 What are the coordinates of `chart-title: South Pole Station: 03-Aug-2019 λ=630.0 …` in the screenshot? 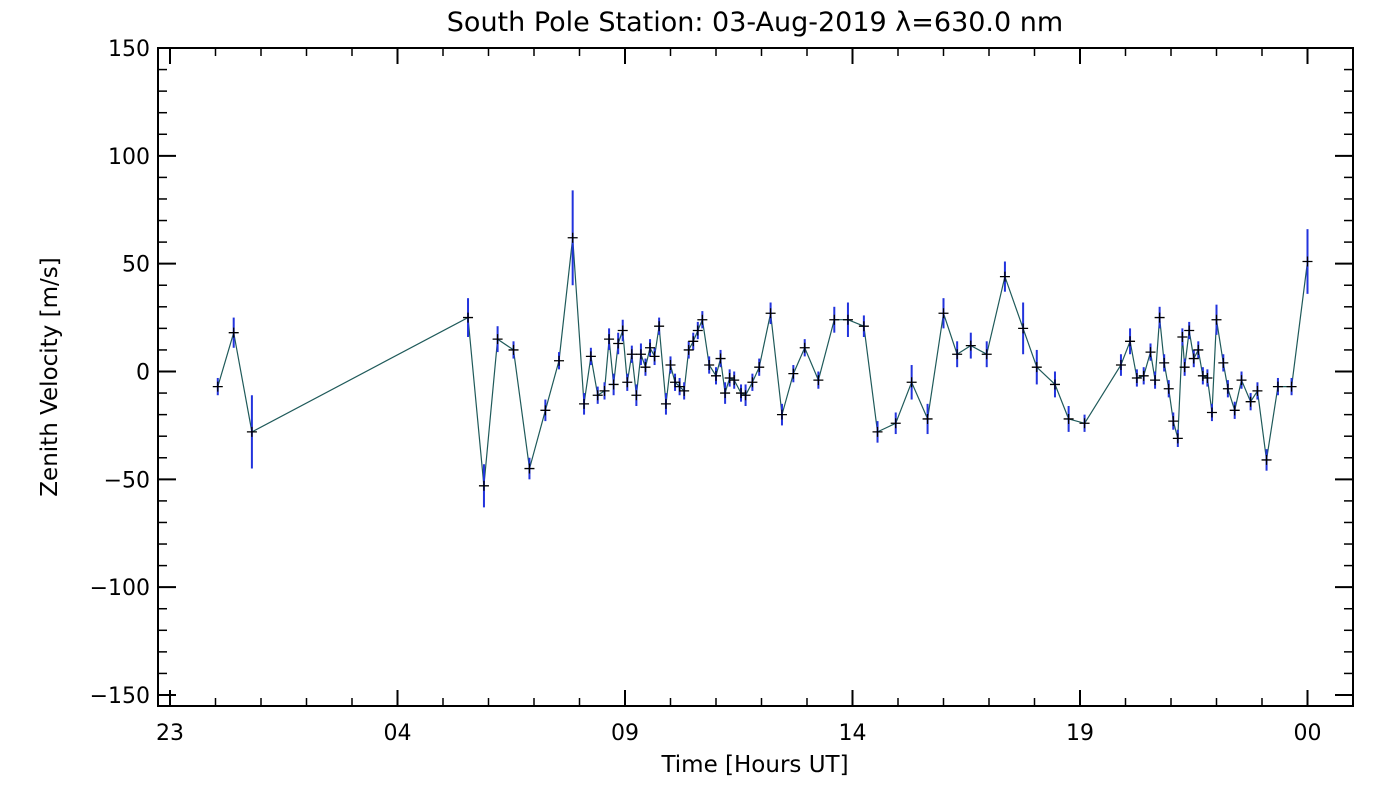 It's located at (755, 22).